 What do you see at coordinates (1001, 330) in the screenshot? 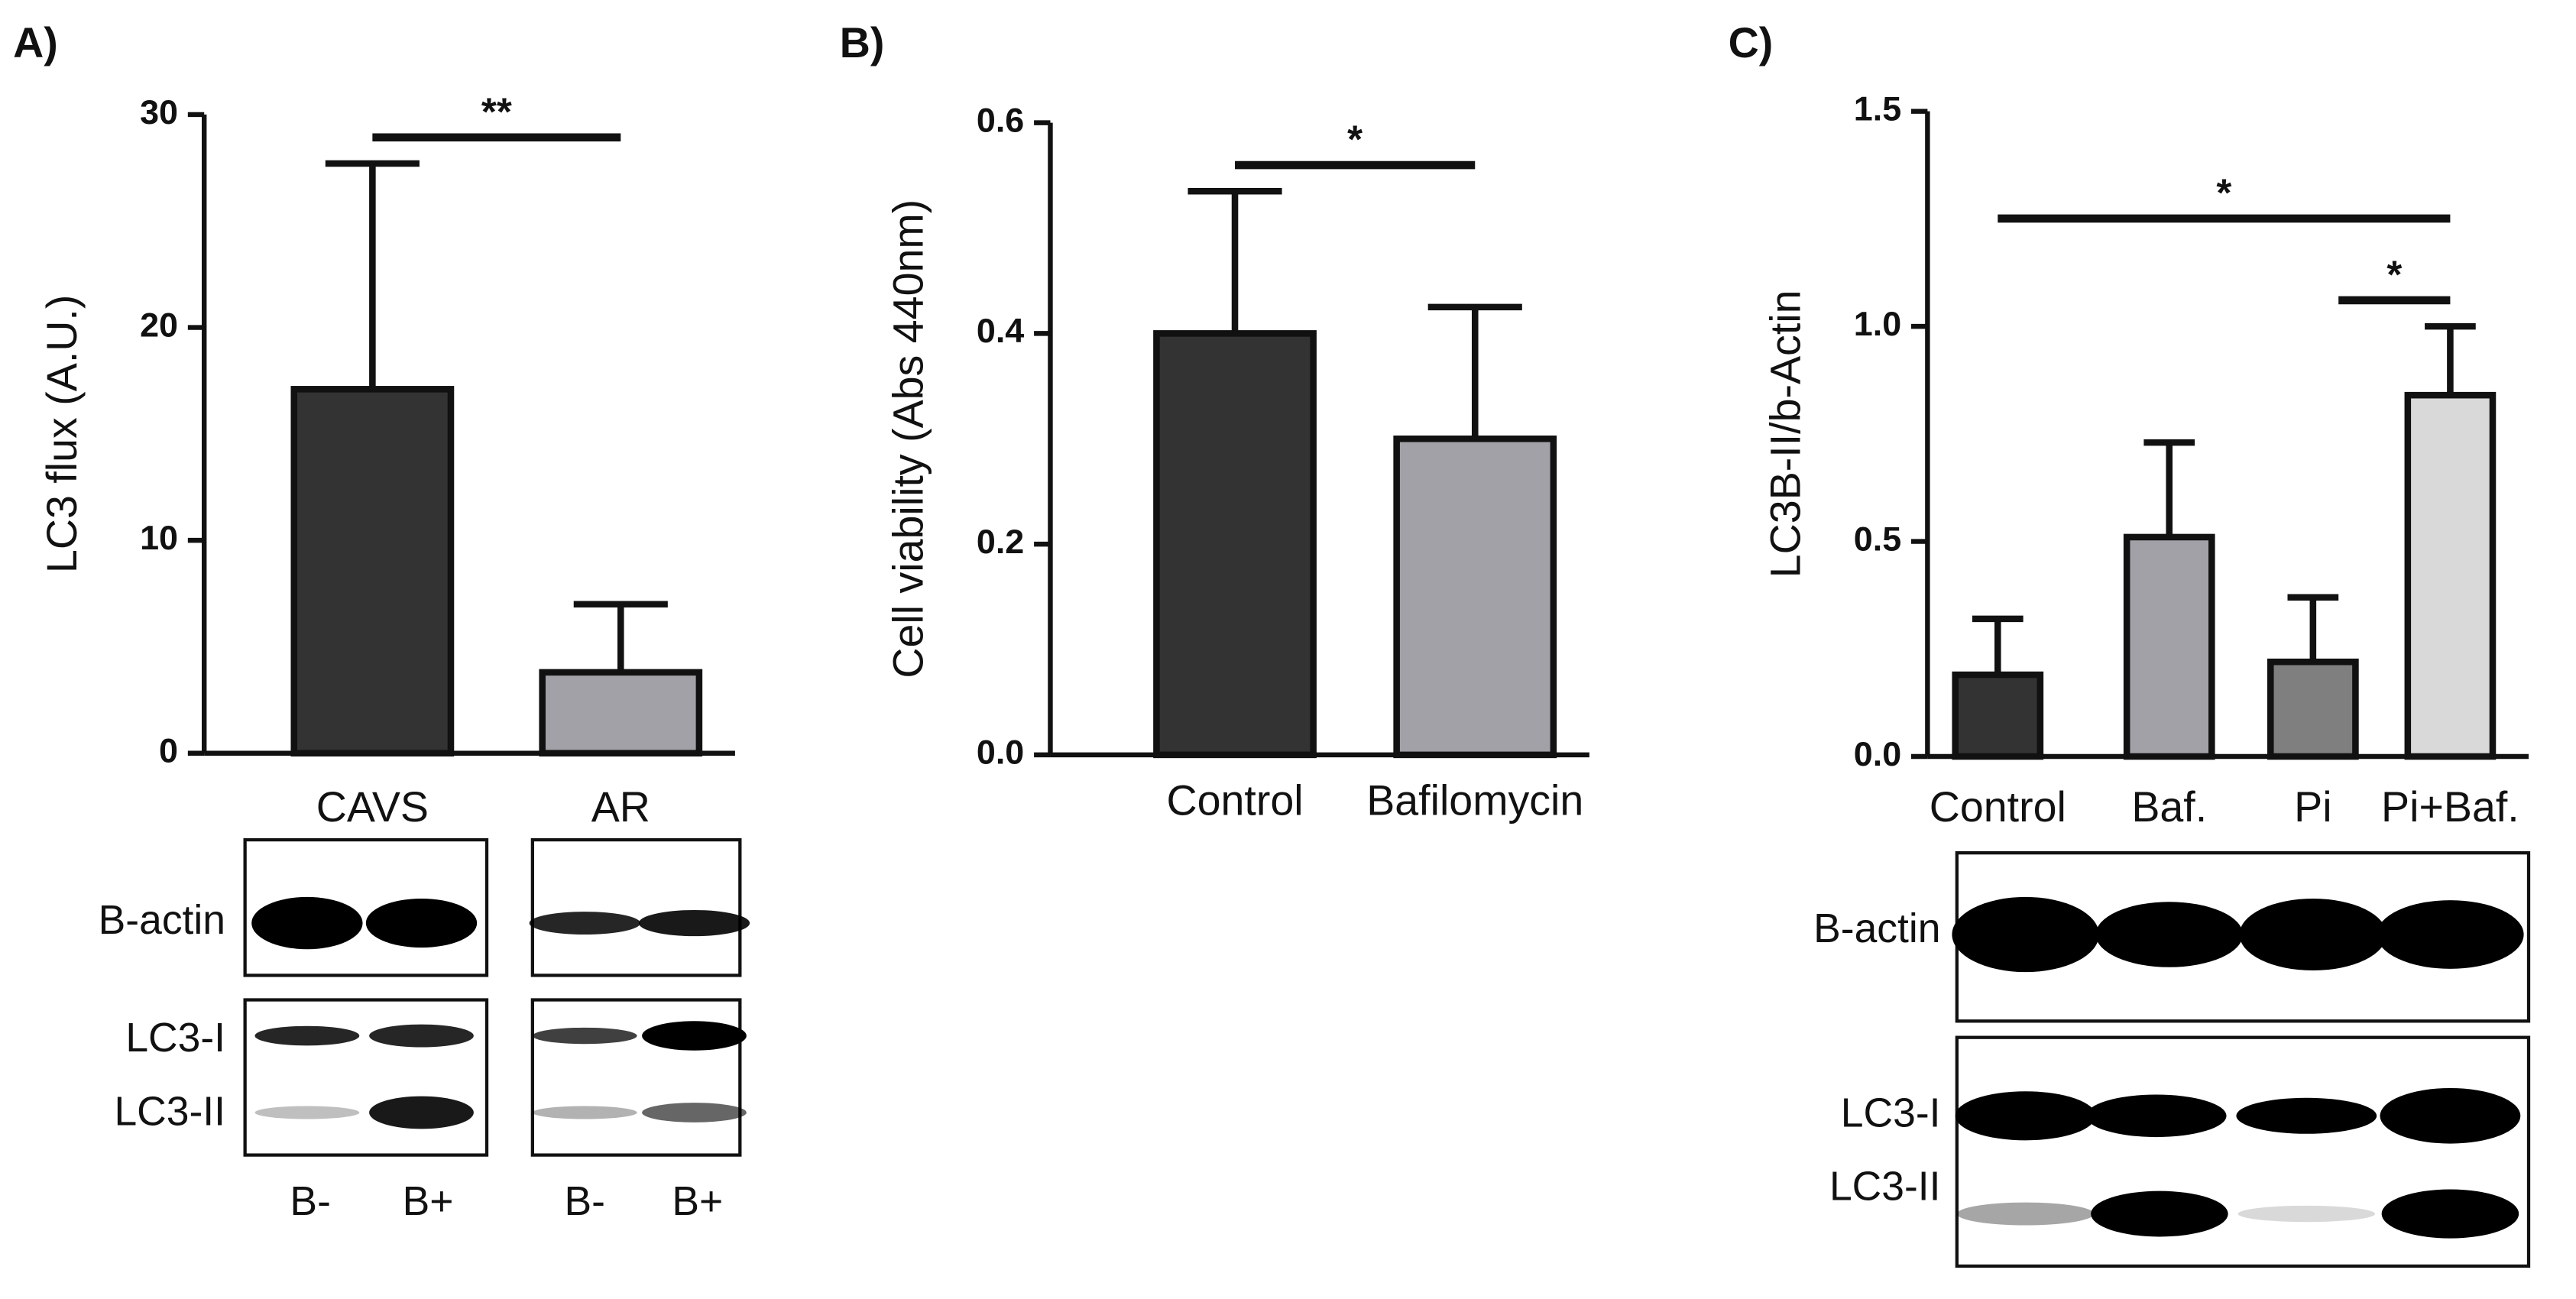
I see `y-tick-label: 0.4` at bounding box center [1001, 330].